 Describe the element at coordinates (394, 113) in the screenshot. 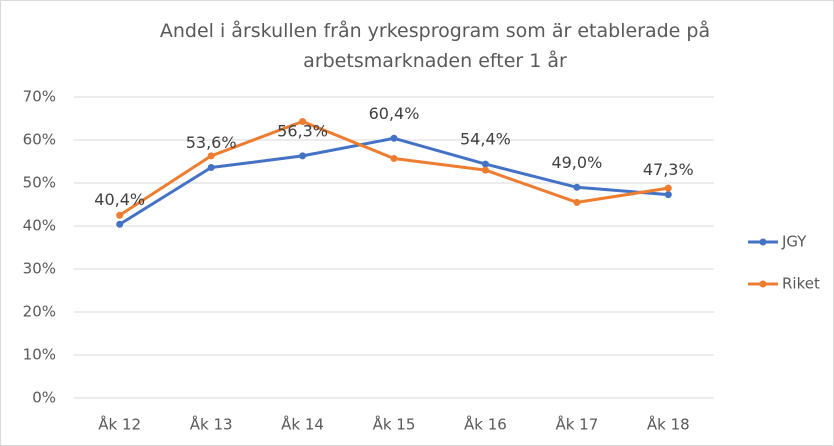

I see `data-label: 60,4%` at that location.